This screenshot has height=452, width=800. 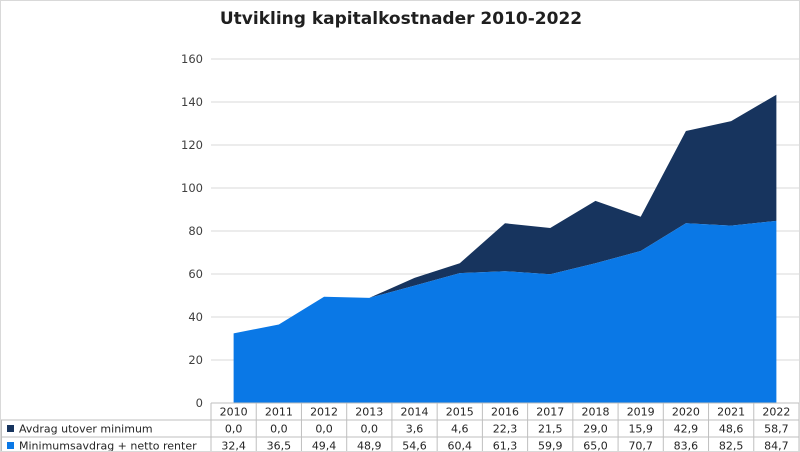 I want to click on x-tick-label: 2021, so click(x=731, y=412).